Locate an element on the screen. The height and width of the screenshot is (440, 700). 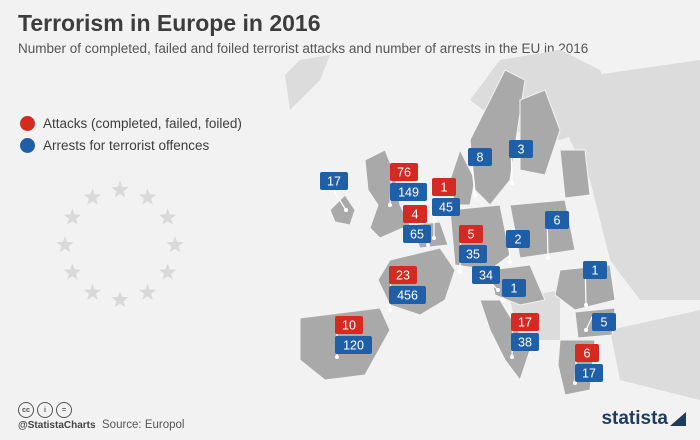
arrests-label: 8 is located at coordinates (480, 158).